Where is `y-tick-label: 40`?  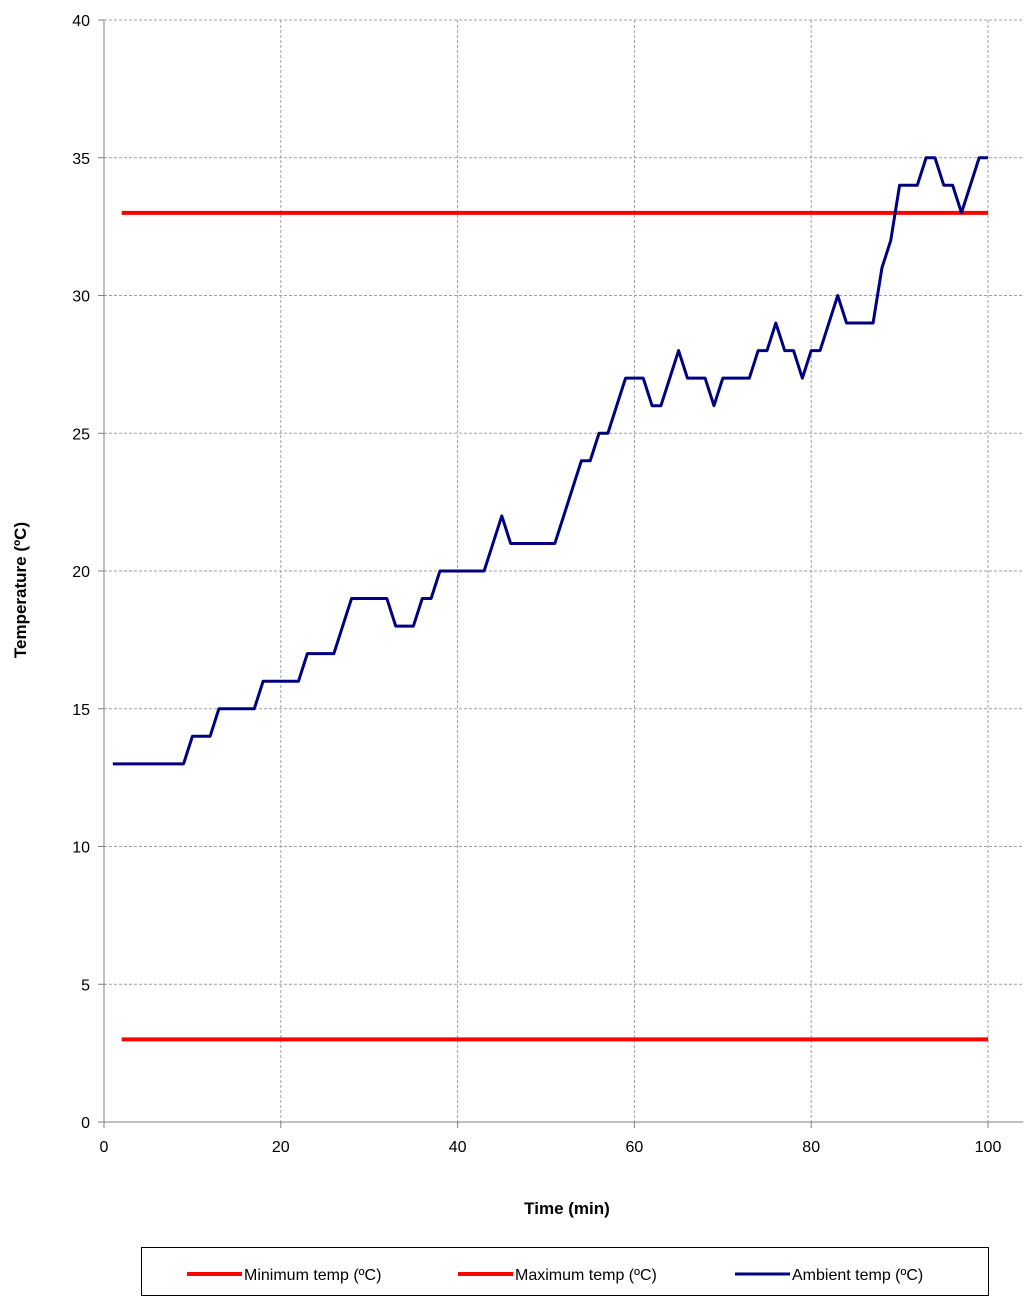 y-tick-label: 40 is located at coordinates (81, 21).